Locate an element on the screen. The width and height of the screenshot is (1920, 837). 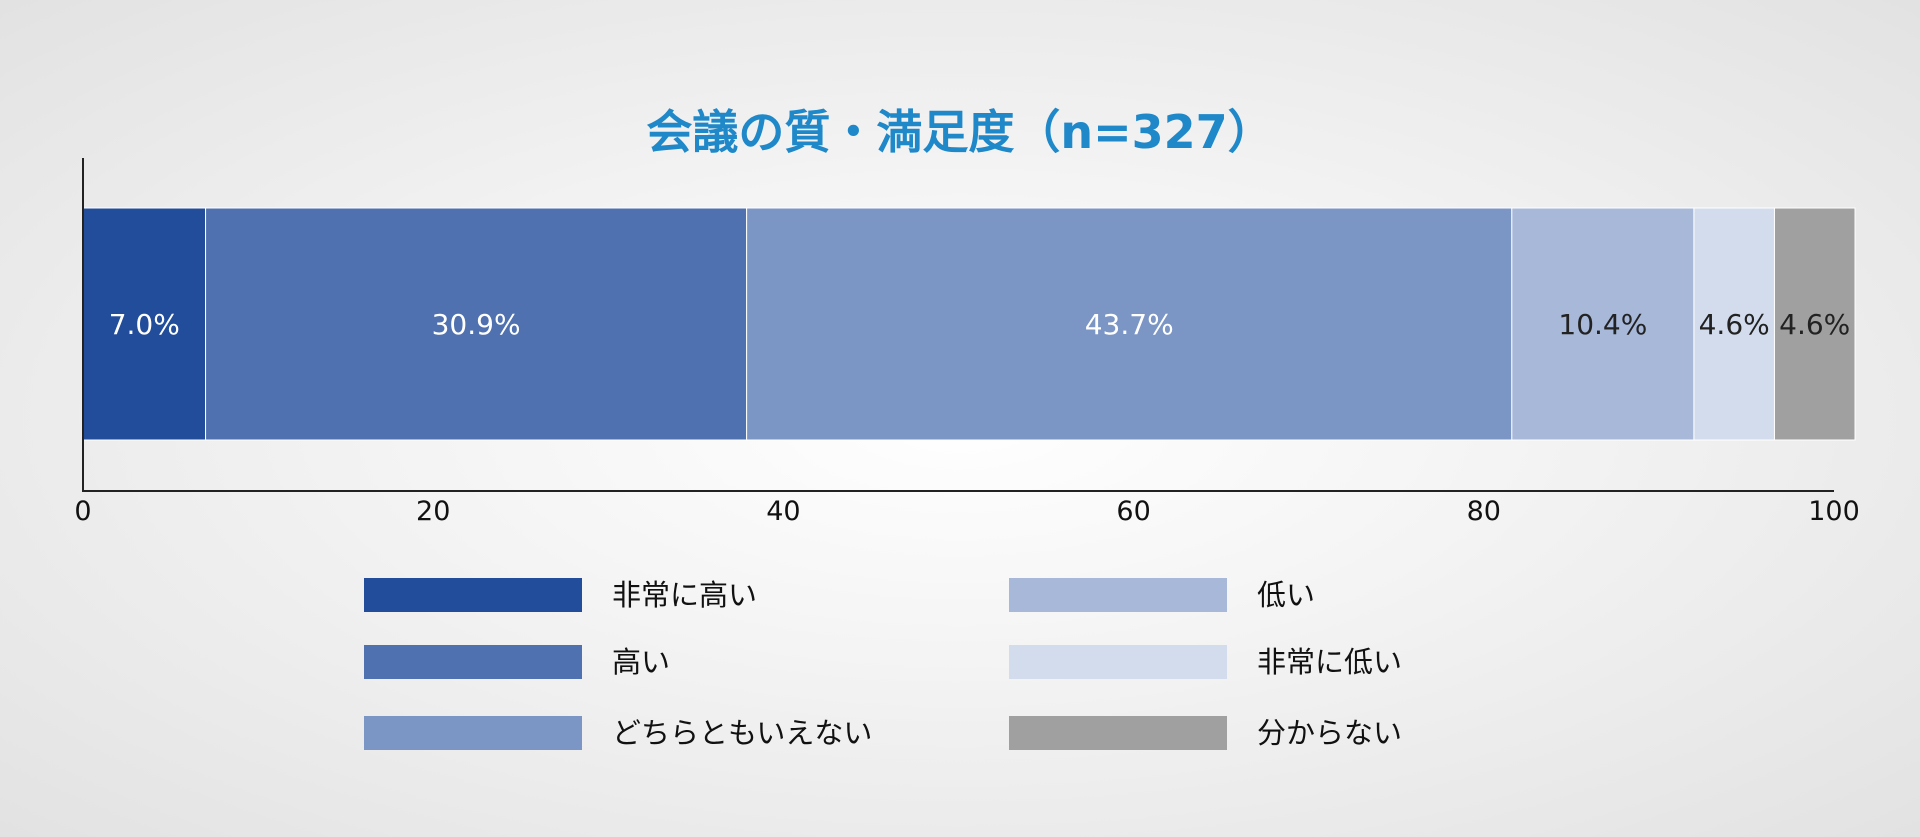
data-label-1: 30.9% is located at coordinates (476, 324).